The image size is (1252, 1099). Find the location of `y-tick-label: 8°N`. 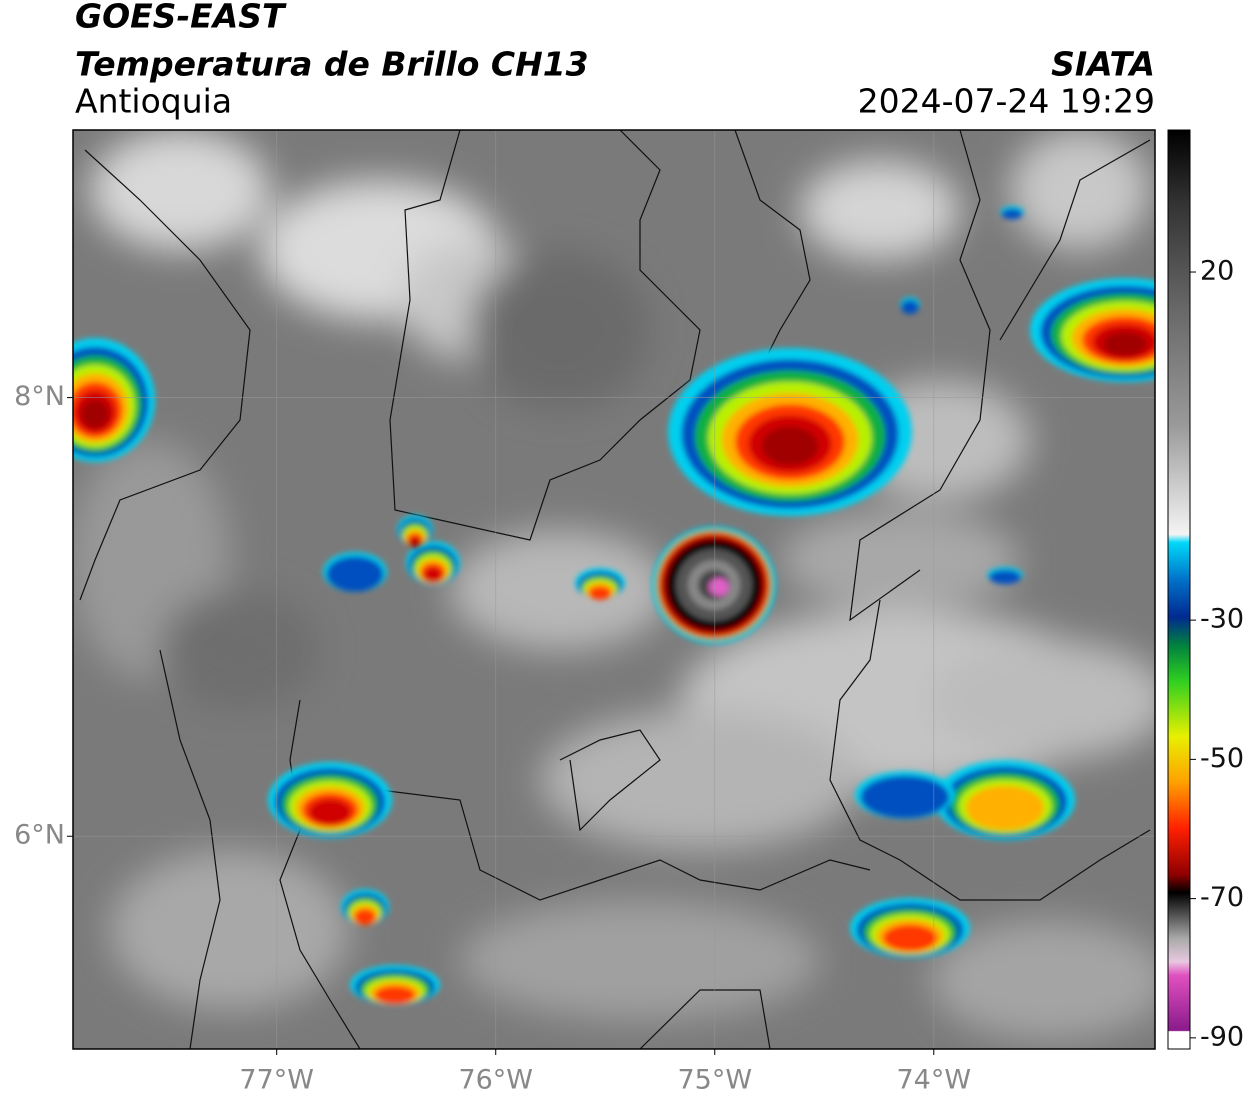

y-tick-label: 8°N is located at coordinates (39, 396).